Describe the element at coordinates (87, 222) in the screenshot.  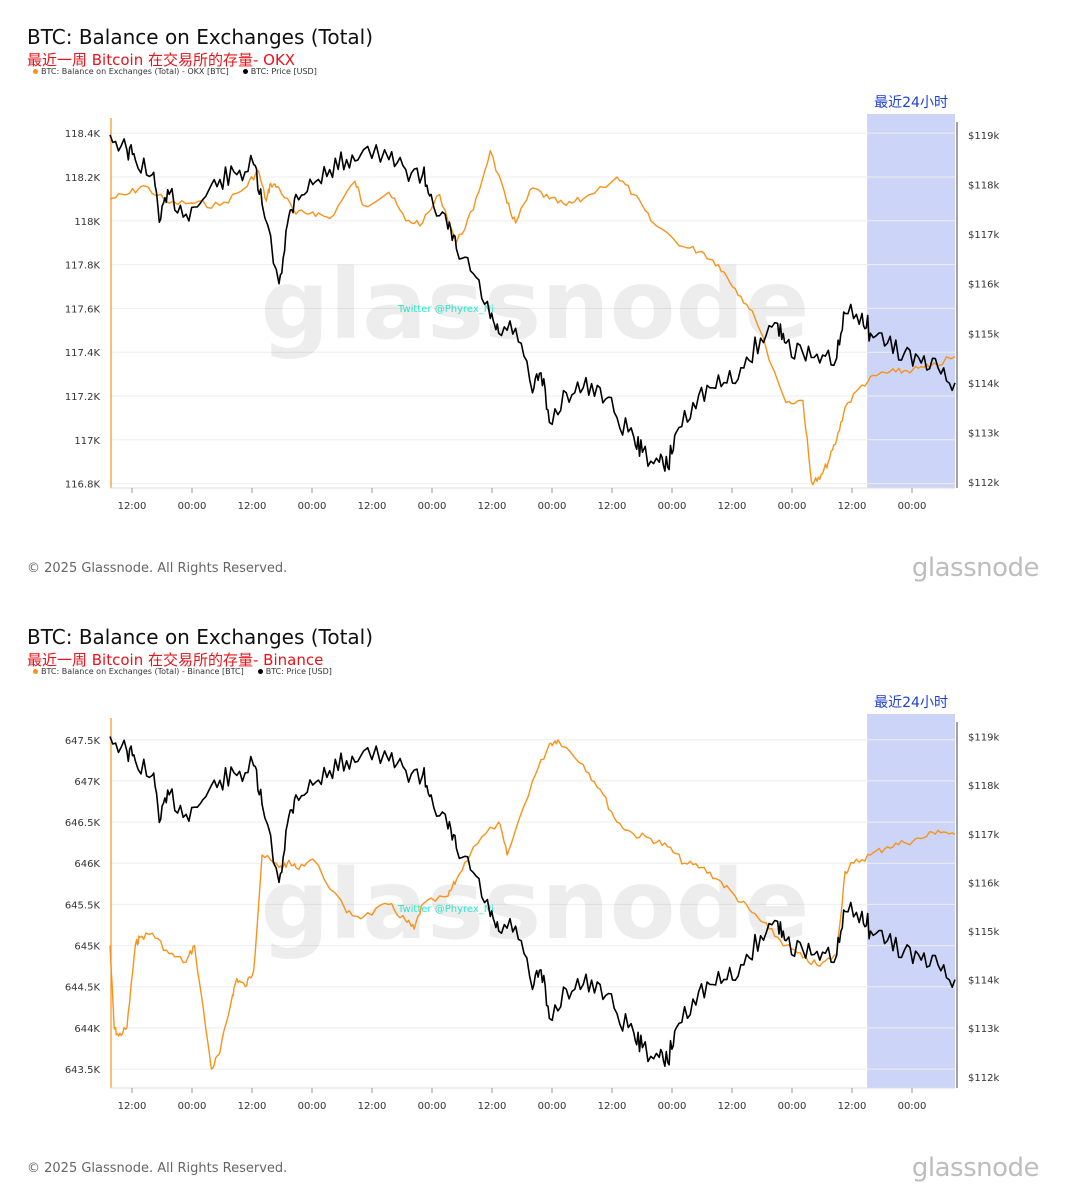
I see `y-left-tick-label: 118K` at that location.